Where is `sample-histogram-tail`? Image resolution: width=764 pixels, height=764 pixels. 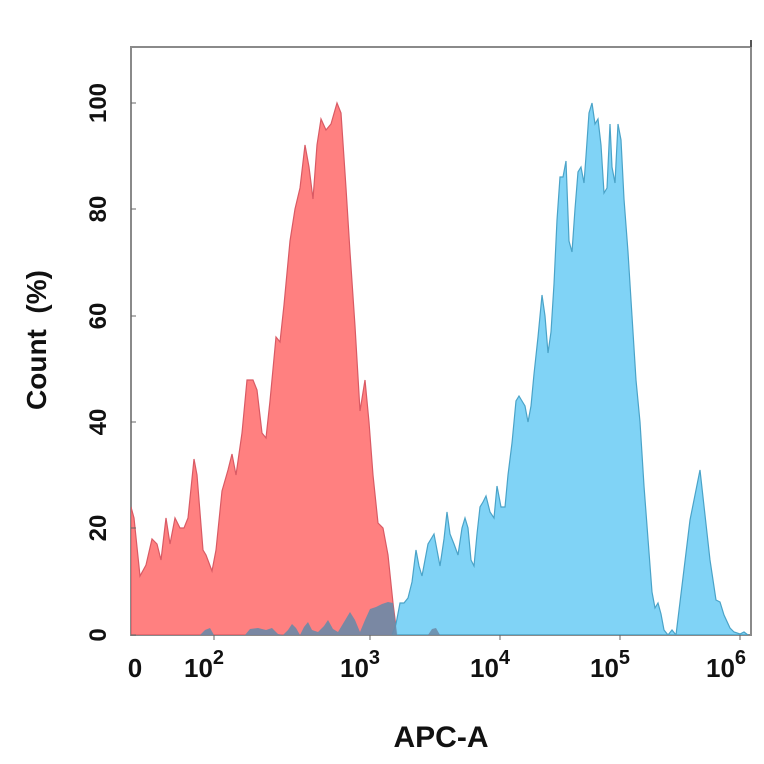
sample-histogram-tail is located at coordinates (712, 552).